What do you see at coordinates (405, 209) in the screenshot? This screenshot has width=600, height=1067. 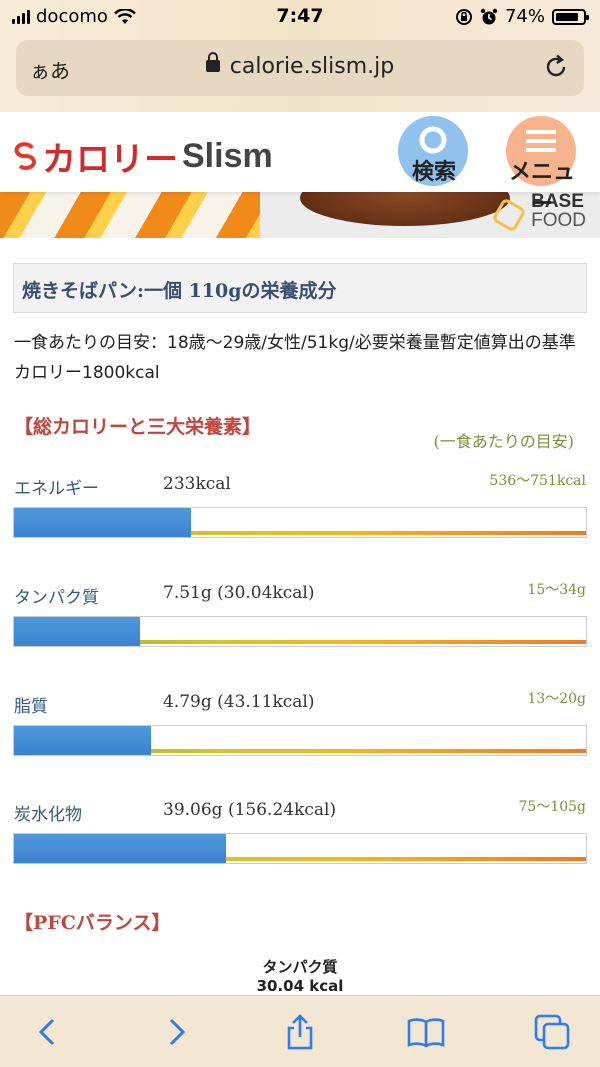 I see `banner-food-image` at bounding box center [405, 209].